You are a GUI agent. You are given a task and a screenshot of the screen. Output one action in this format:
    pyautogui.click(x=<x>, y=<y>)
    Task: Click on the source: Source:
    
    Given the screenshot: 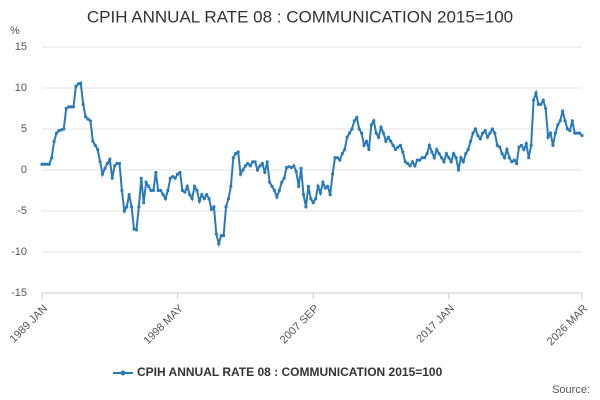 What is the action you would take?
    pyautogui.click(x=571, y=390)
    